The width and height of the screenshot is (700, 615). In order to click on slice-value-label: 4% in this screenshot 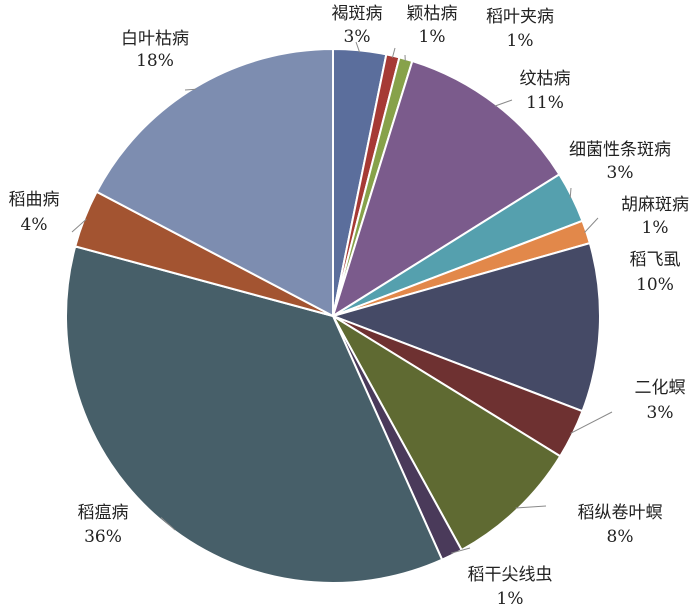, I will do `click(34, 225)`.